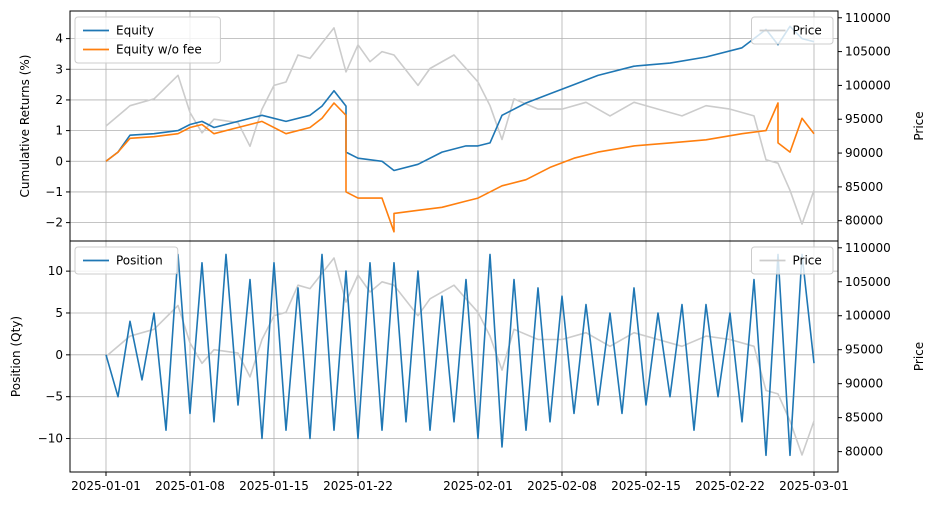 Image resolution: width=935 pixels, height=507 pixels. I want to click on x-tick-label: 2025-02-22, so click(730, 486).